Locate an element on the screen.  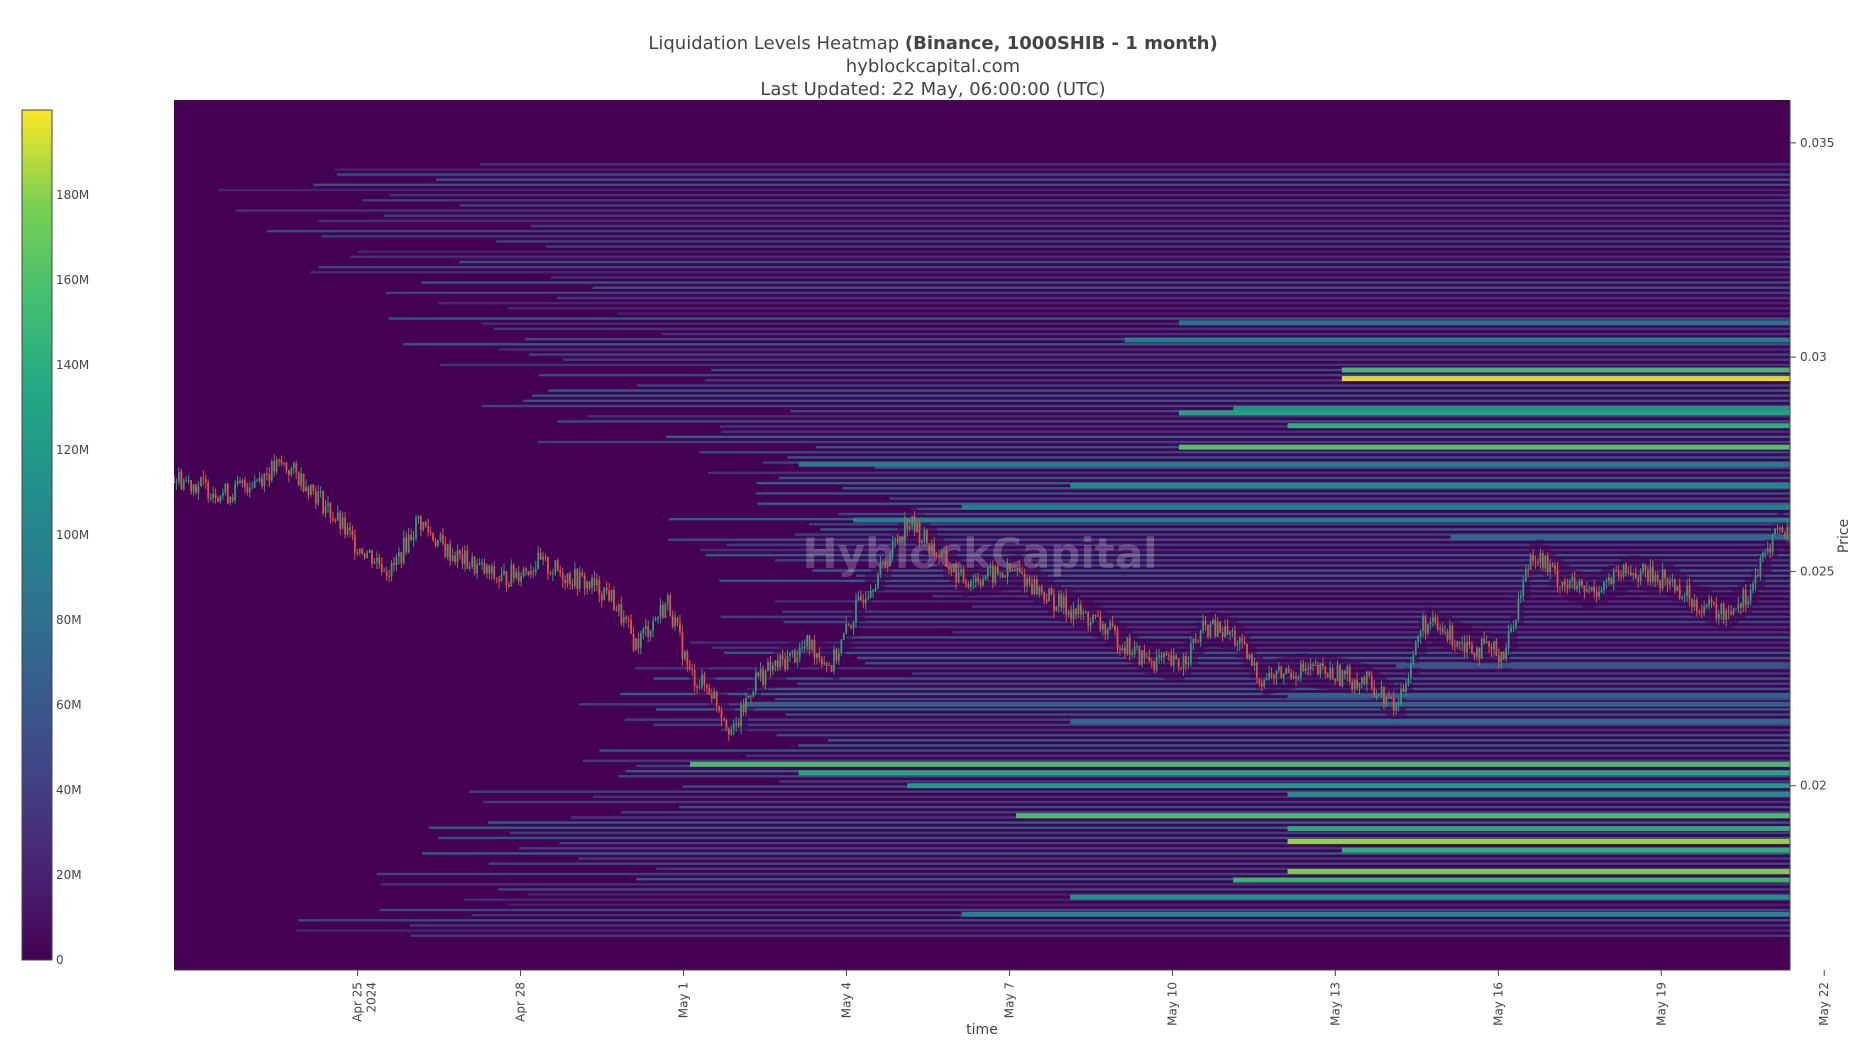
colorbar-tick-label: 100M is located at coordinates (72, 535).